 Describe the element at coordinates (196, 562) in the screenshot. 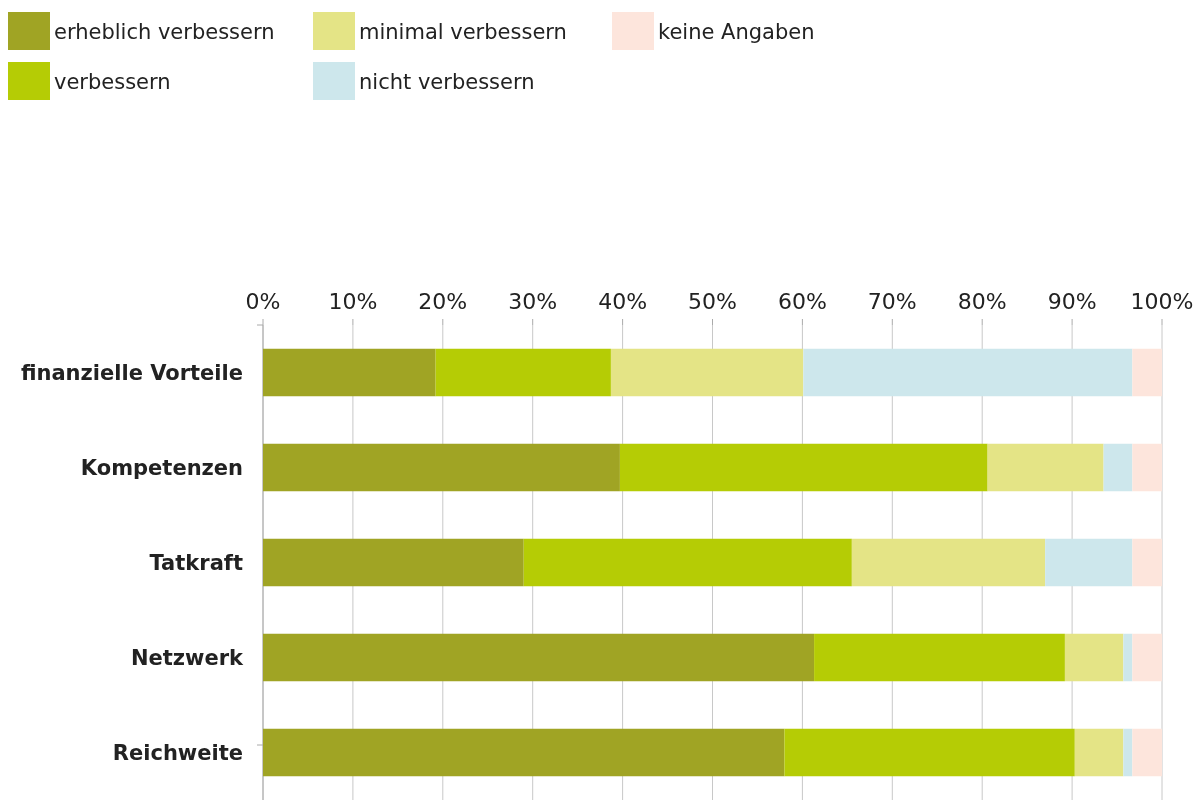

I see `y-tick-label: Tatkraft` at that location.